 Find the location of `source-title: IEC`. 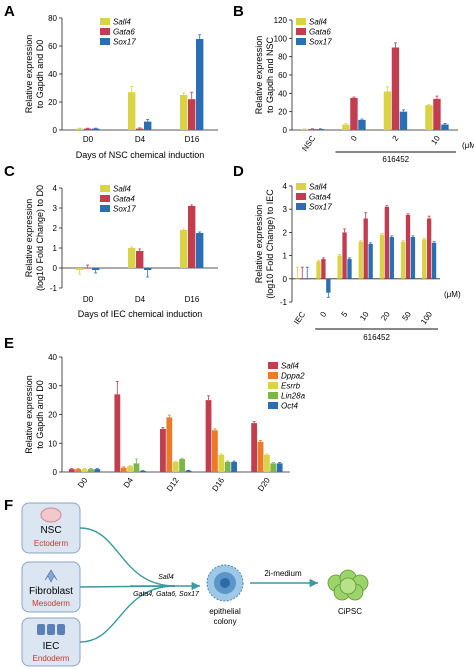

source-title: IEC is located at coordinates (51, 646).